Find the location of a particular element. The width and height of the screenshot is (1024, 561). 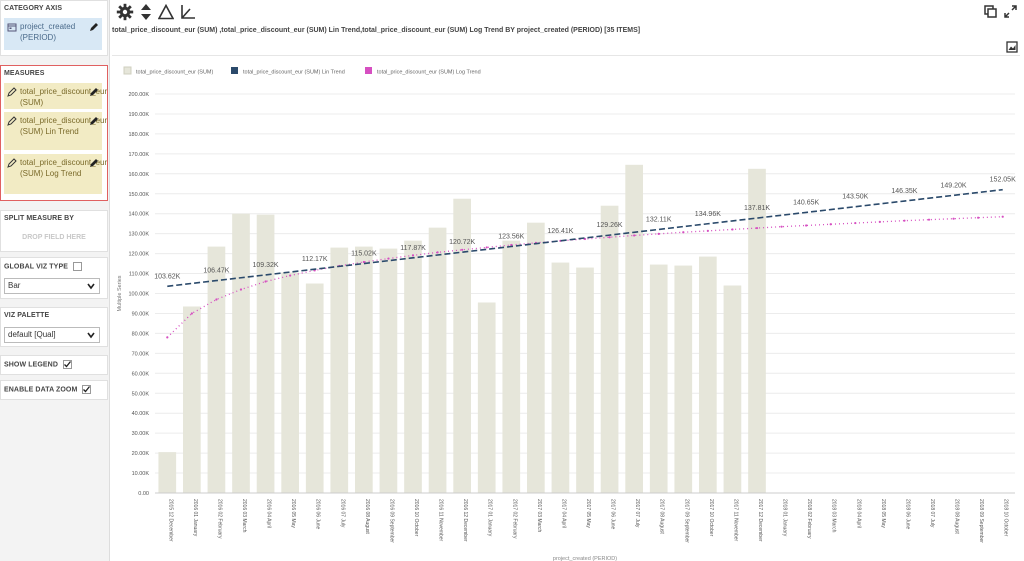

lin-trend-line is located at coordinates (585, 238).